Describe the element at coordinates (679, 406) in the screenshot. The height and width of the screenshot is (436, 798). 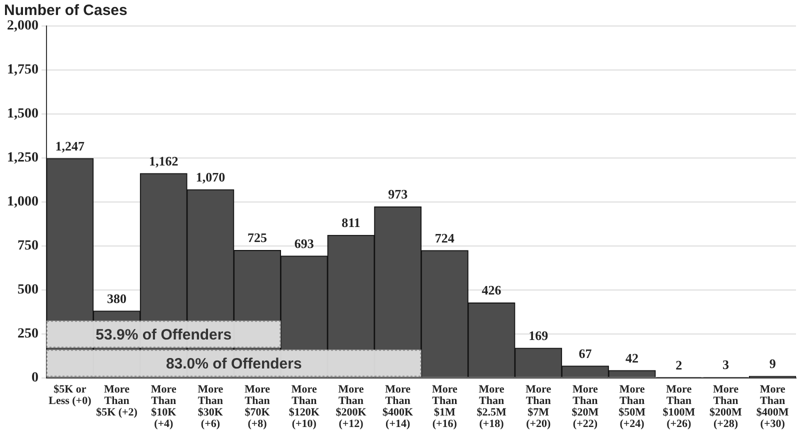
I see `x-tick-label: More Than $100M (+26)` at that location.